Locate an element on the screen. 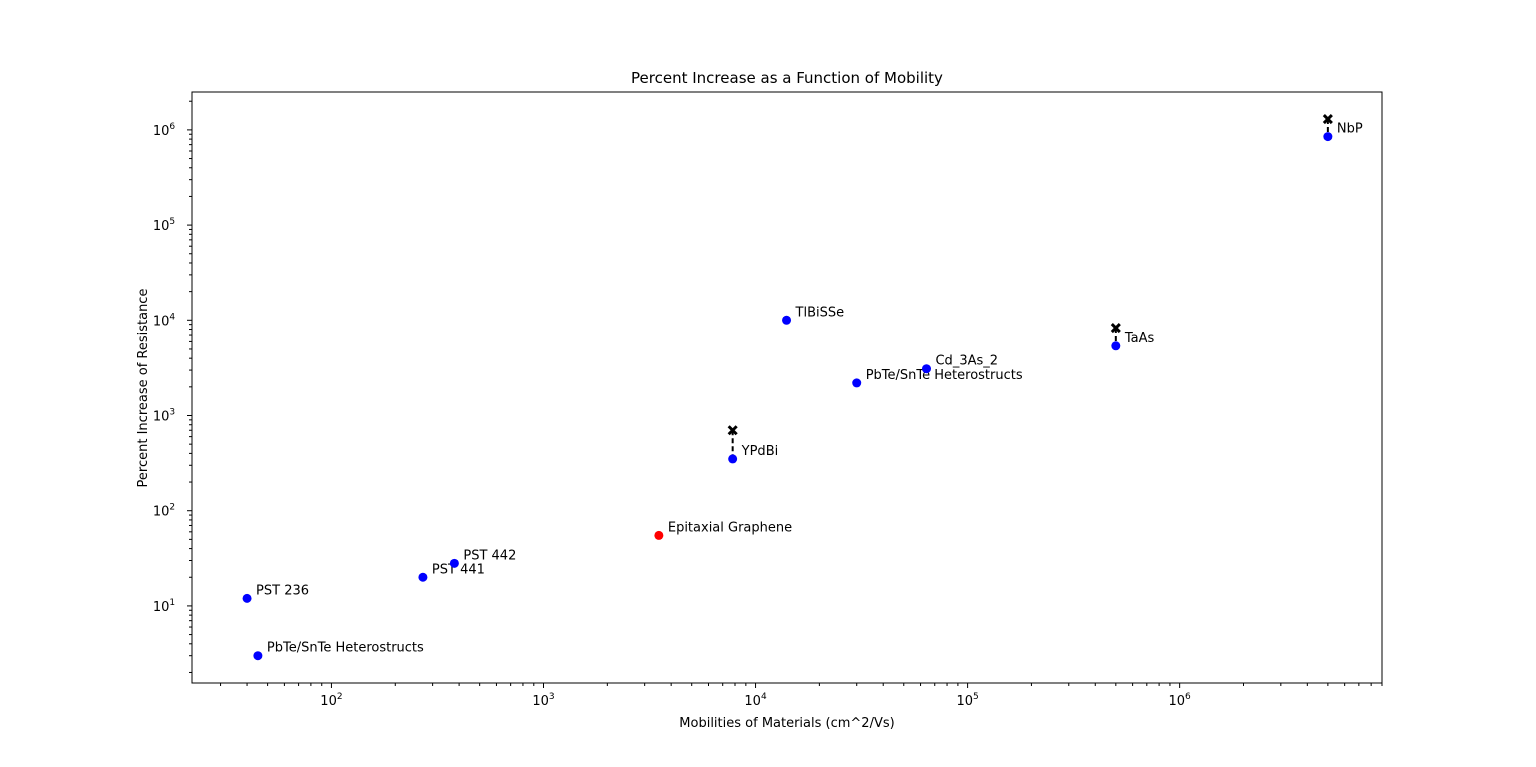 The width and height of the screenshot is (1536, 767). point-label: PST 441 is located at coordinates (458, 569).